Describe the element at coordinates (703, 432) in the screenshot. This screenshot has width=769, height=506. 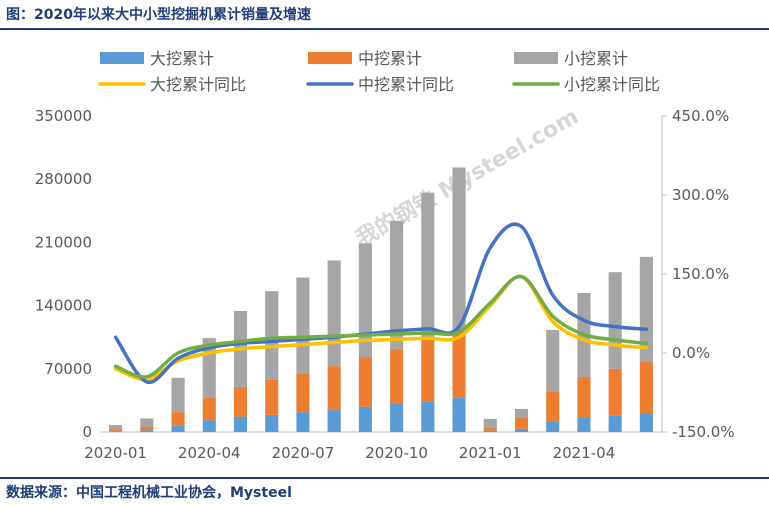
I see `right-tick-label: -150.0%` at that location.